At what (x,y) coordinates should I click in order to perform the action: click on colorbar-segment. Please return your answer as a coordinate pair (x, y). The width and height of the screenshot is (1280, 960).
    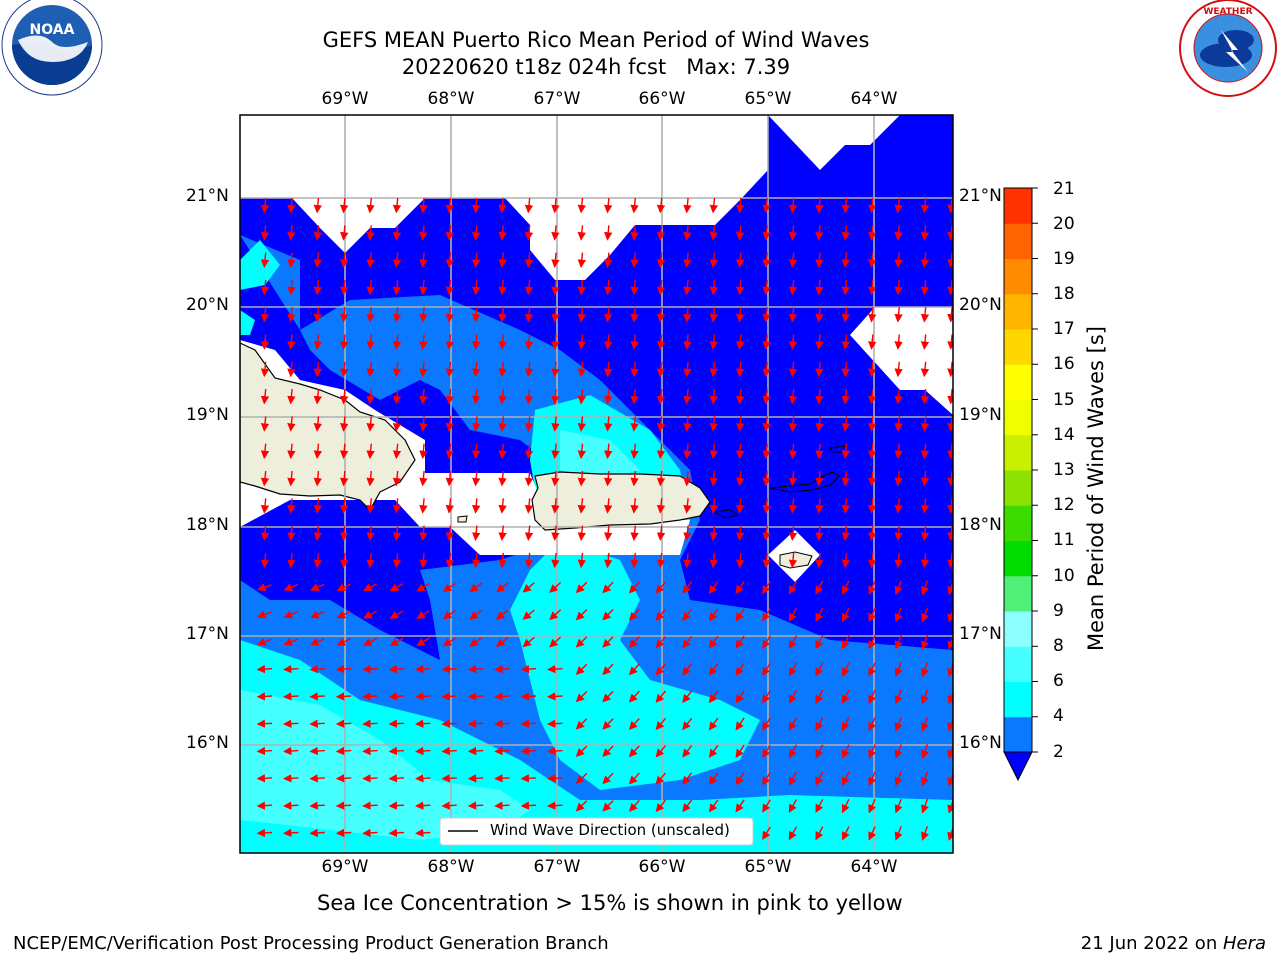
    Looking at the image, I should click on (1018, 452).